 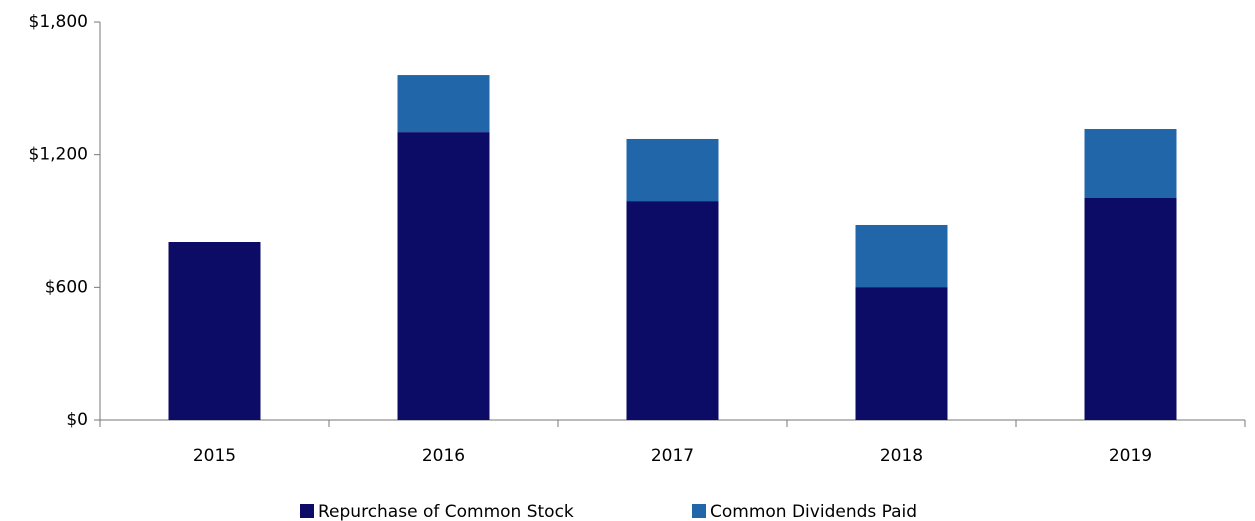 What do you see at coordinates (77, 420) in the screenshot?
I see `y-tick-label: $0` at bounding box center [77, 420].